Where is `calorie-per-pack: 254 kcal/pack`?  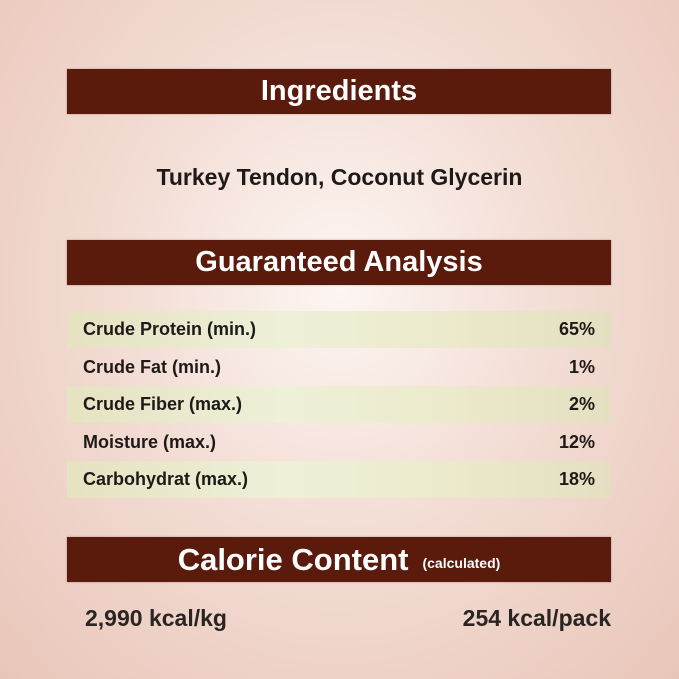
calorie-per-pack: 254 kcal/pack is located at coordinates (536, 618).